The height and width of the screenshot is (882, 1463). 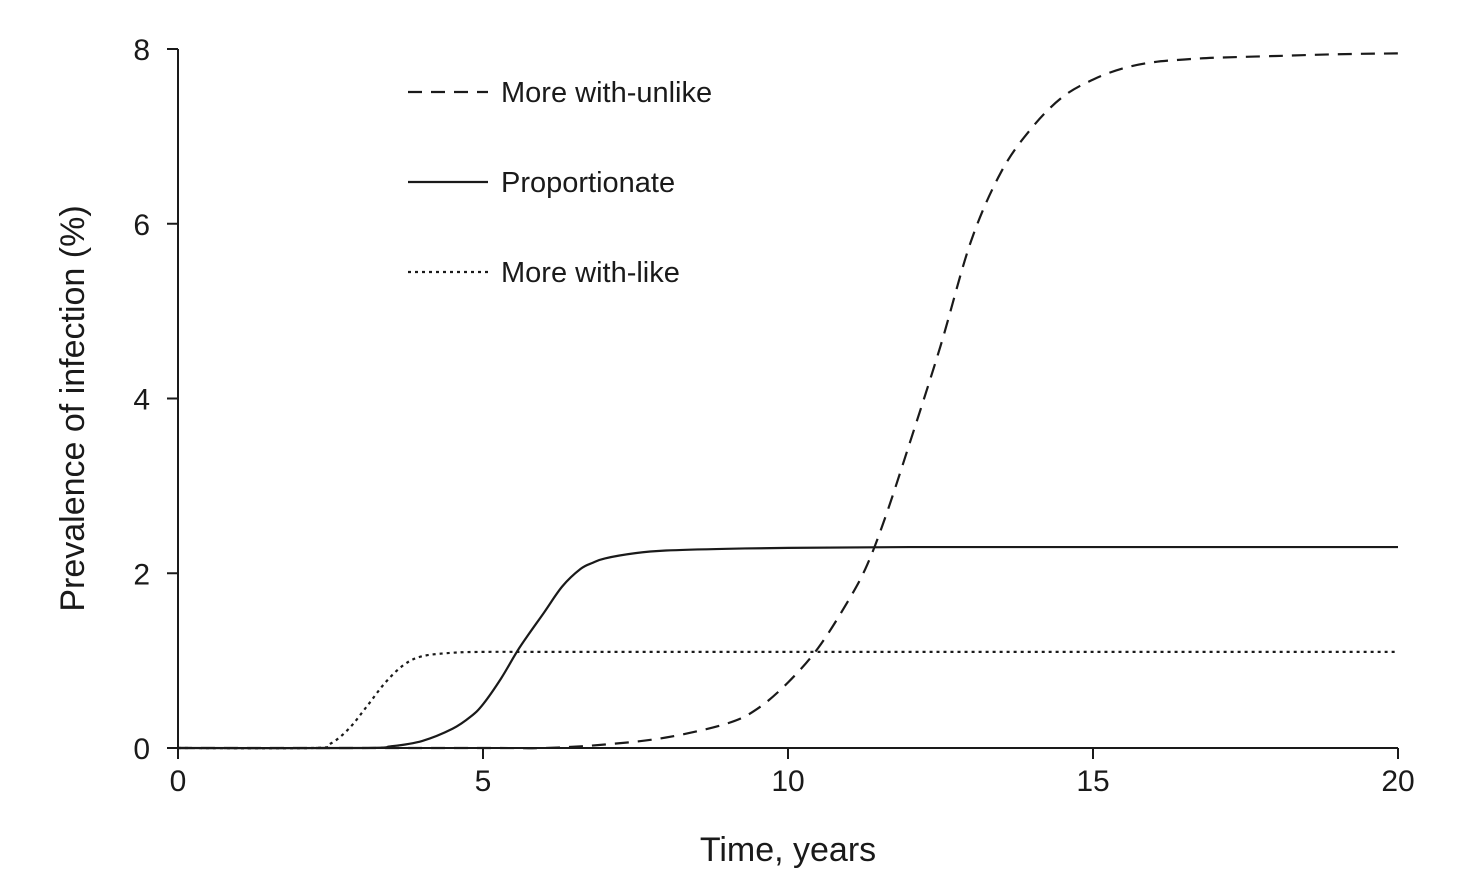 What do you see at coordinates (588, 183) in the screenshot?
I see `legend-label-proportionate: Proportionate` at bounding box center [588, 183].